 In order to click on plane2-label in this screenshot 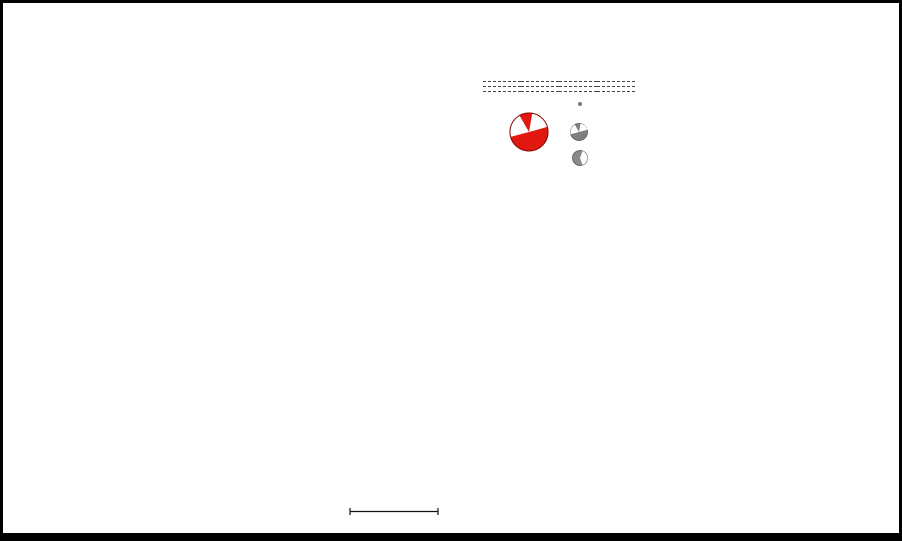, I will do `click(502, 89)`.